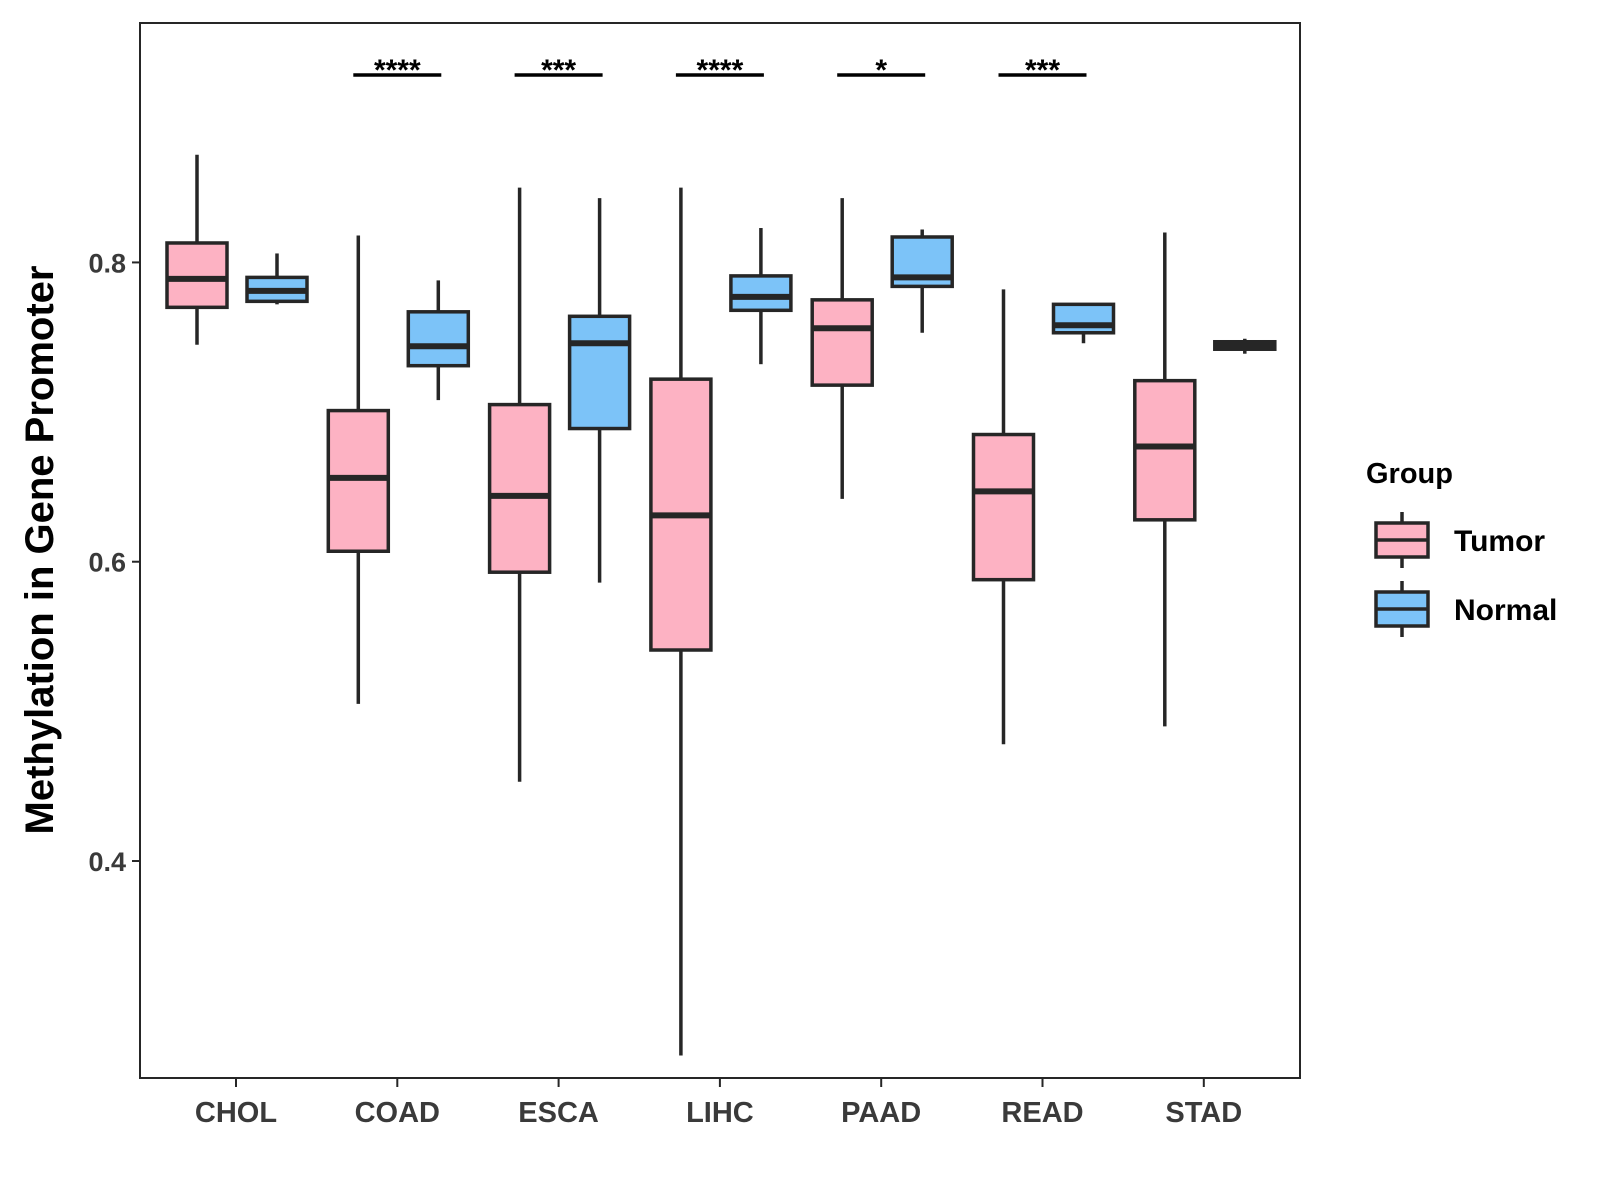  I want to click on box-esca-normal, so click(599, 390).